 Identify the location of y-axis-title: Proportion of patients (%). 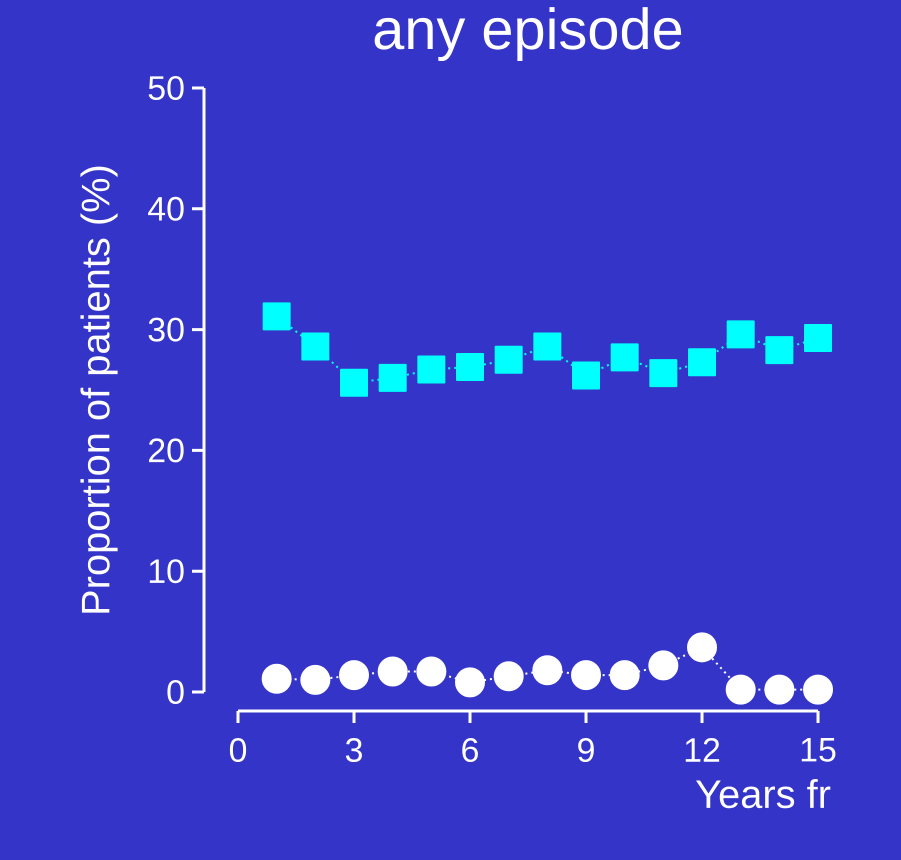
(99, 389).